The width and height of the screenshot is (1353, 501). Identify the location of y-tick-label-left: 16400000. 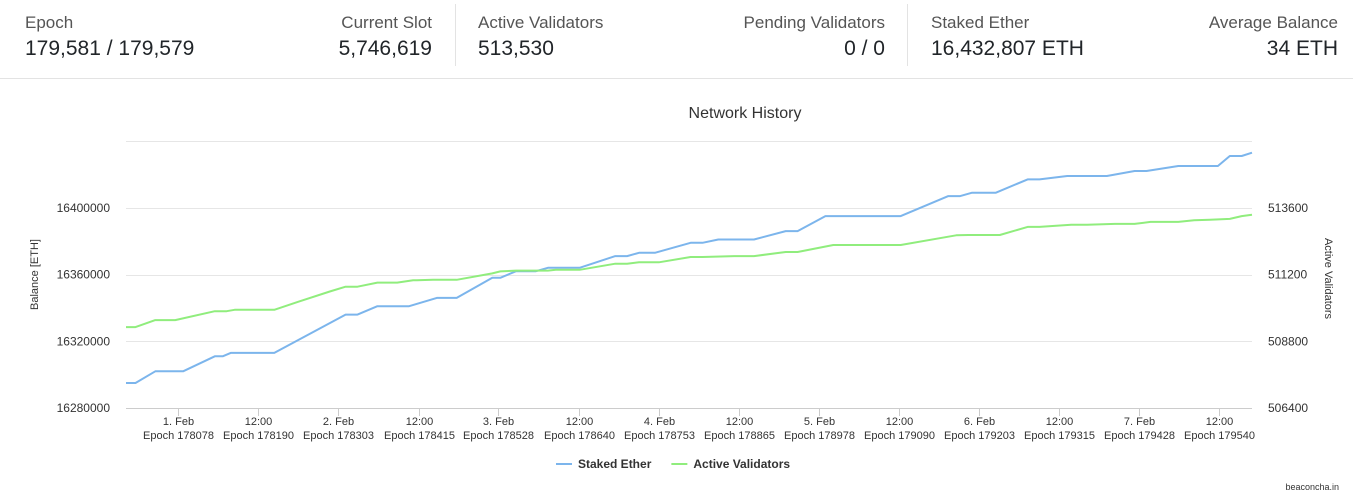
(84, 208).